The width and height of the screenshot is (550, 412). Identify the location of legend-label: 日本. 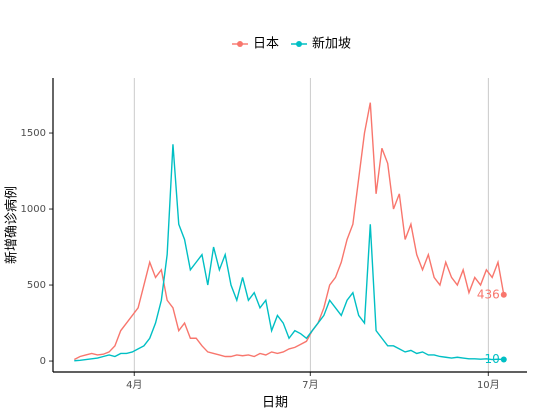
(266, 44).